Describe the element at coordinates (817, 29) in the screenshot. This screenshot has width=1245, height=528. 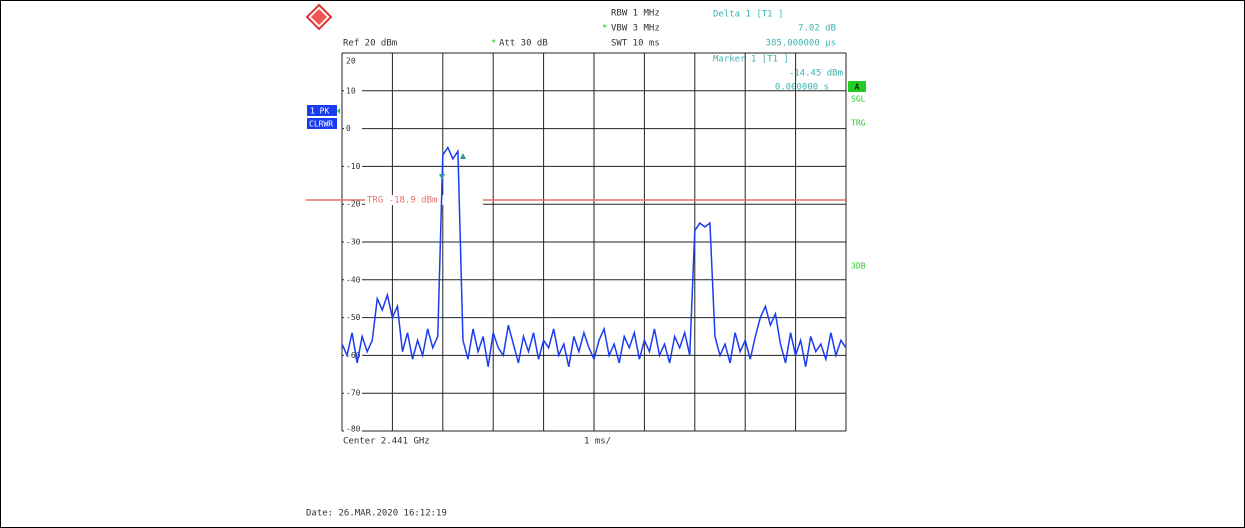
I see `delta-level: 7.02 dB` at that location.